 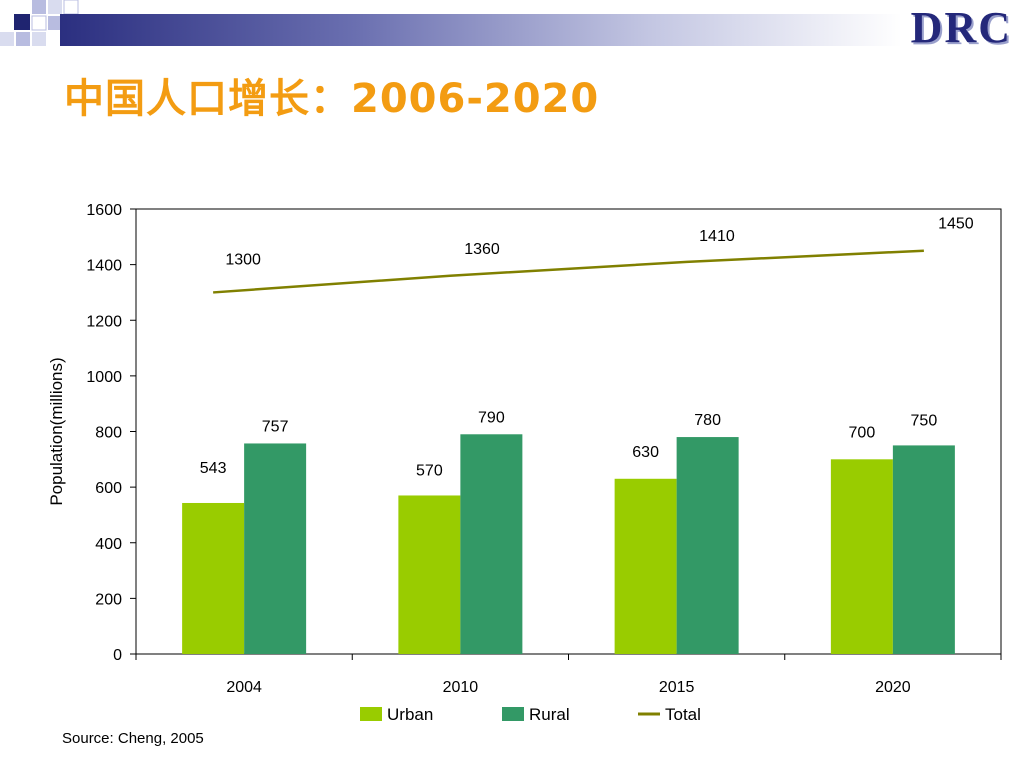 What do you see at coordinates (104, 210) in the screenshot?
I see `y-tick-label: 1600` at bounding box center [104, 210].